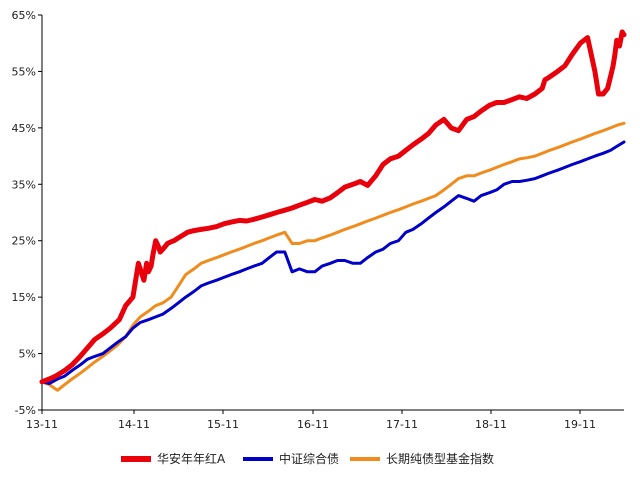  I want to click on legend-label: 华安年年红A, so click(191, 458).